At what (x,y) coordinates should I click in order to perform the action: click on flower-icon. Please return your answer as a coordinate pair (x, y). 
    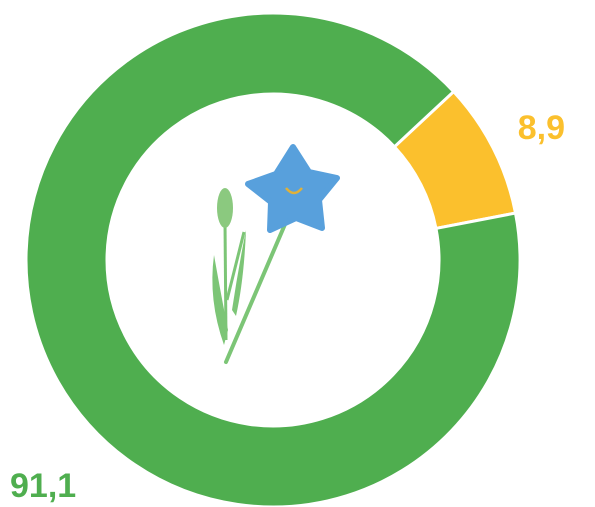
    Looking at the image, I should click on (276, 254).